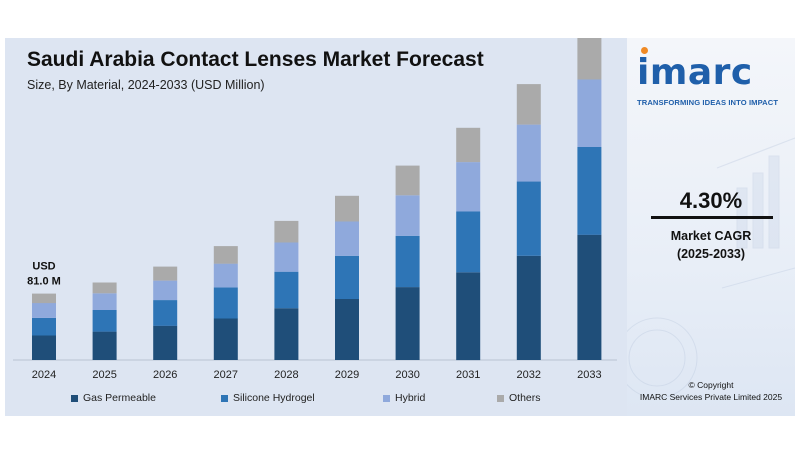 The image size is (800, 450). What do you see at coordinates (528, 104) in the screenshot?
I see `bar-others-2032` at bounding box center [528, 104].